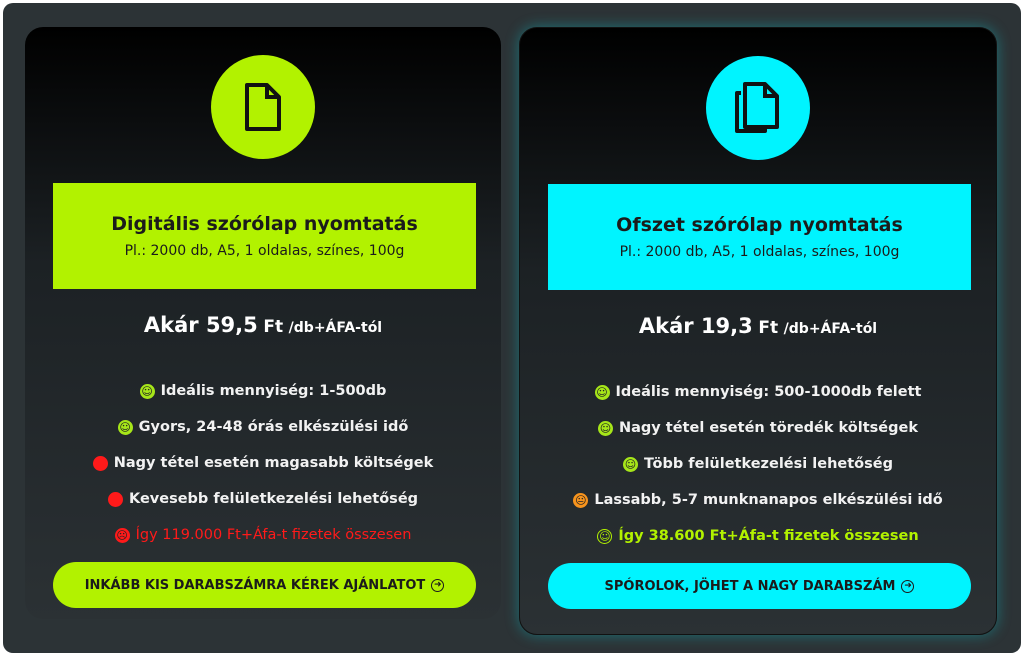 Image resolution: width=1024 pixels, height=658 pixels. What do you see at coordinates (273, 391) in the screenshot?
I see `feature-text: Ideális mennyiség: 1-500db` at bounding box center [273, 391].